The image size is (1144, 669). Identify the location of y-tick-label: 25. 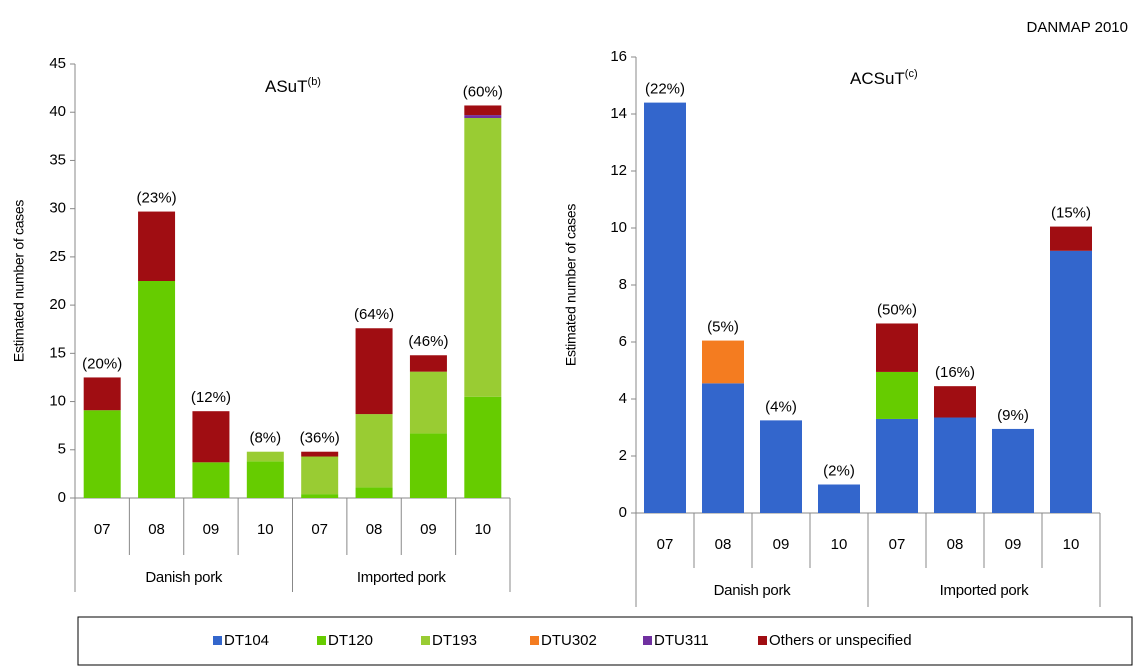
(57, 256).